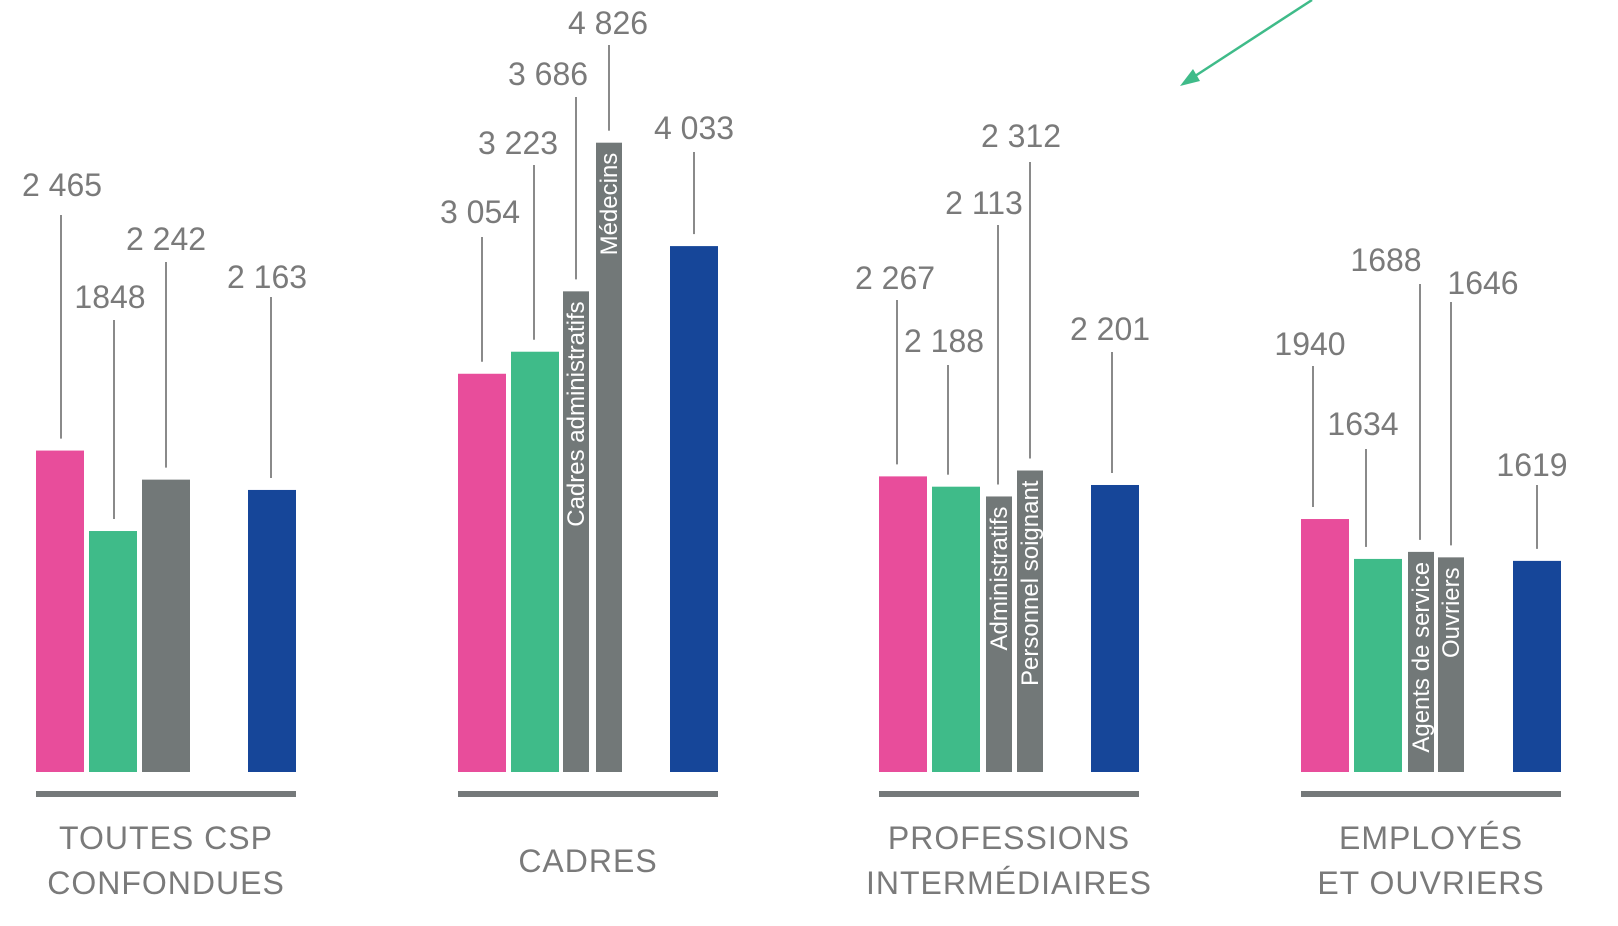 This screenshot has width=1618, height=926. What do you see at coordinates (1430, 883) in the screenshot?
I see `category-label: ET OUVRIERS` at bounding box center [1430, 883].